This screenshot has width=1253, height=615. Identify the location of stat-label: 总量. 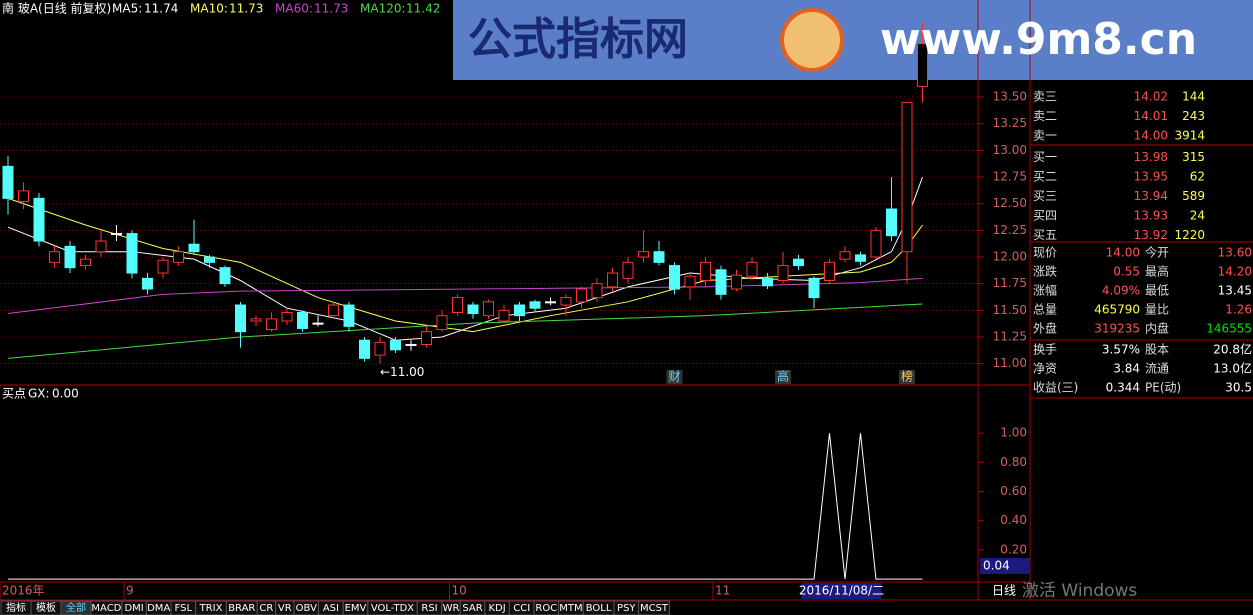
(1045, 310).